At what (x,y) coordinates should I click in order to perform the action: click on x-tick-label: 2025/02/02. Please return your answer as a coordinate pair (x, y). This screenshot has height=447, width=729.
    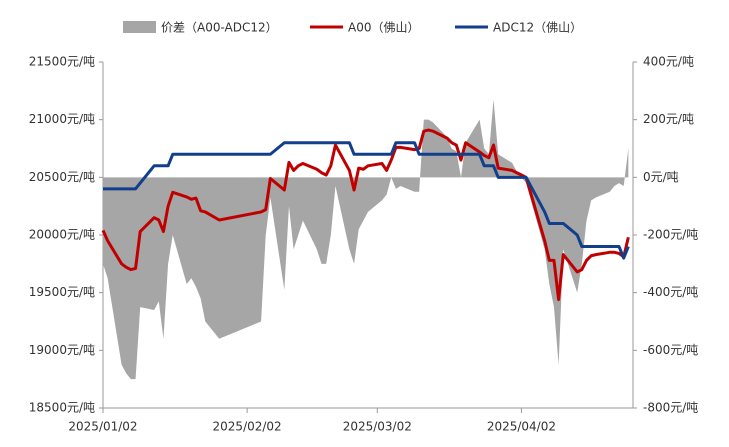
    Looking at the image, I should click on (247, 427).